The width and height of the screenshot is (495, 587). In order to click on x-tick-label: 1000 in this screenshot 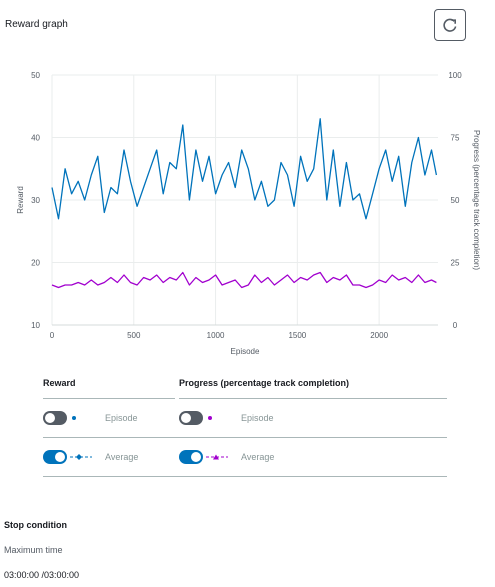, I will do `click(216, 335)`.